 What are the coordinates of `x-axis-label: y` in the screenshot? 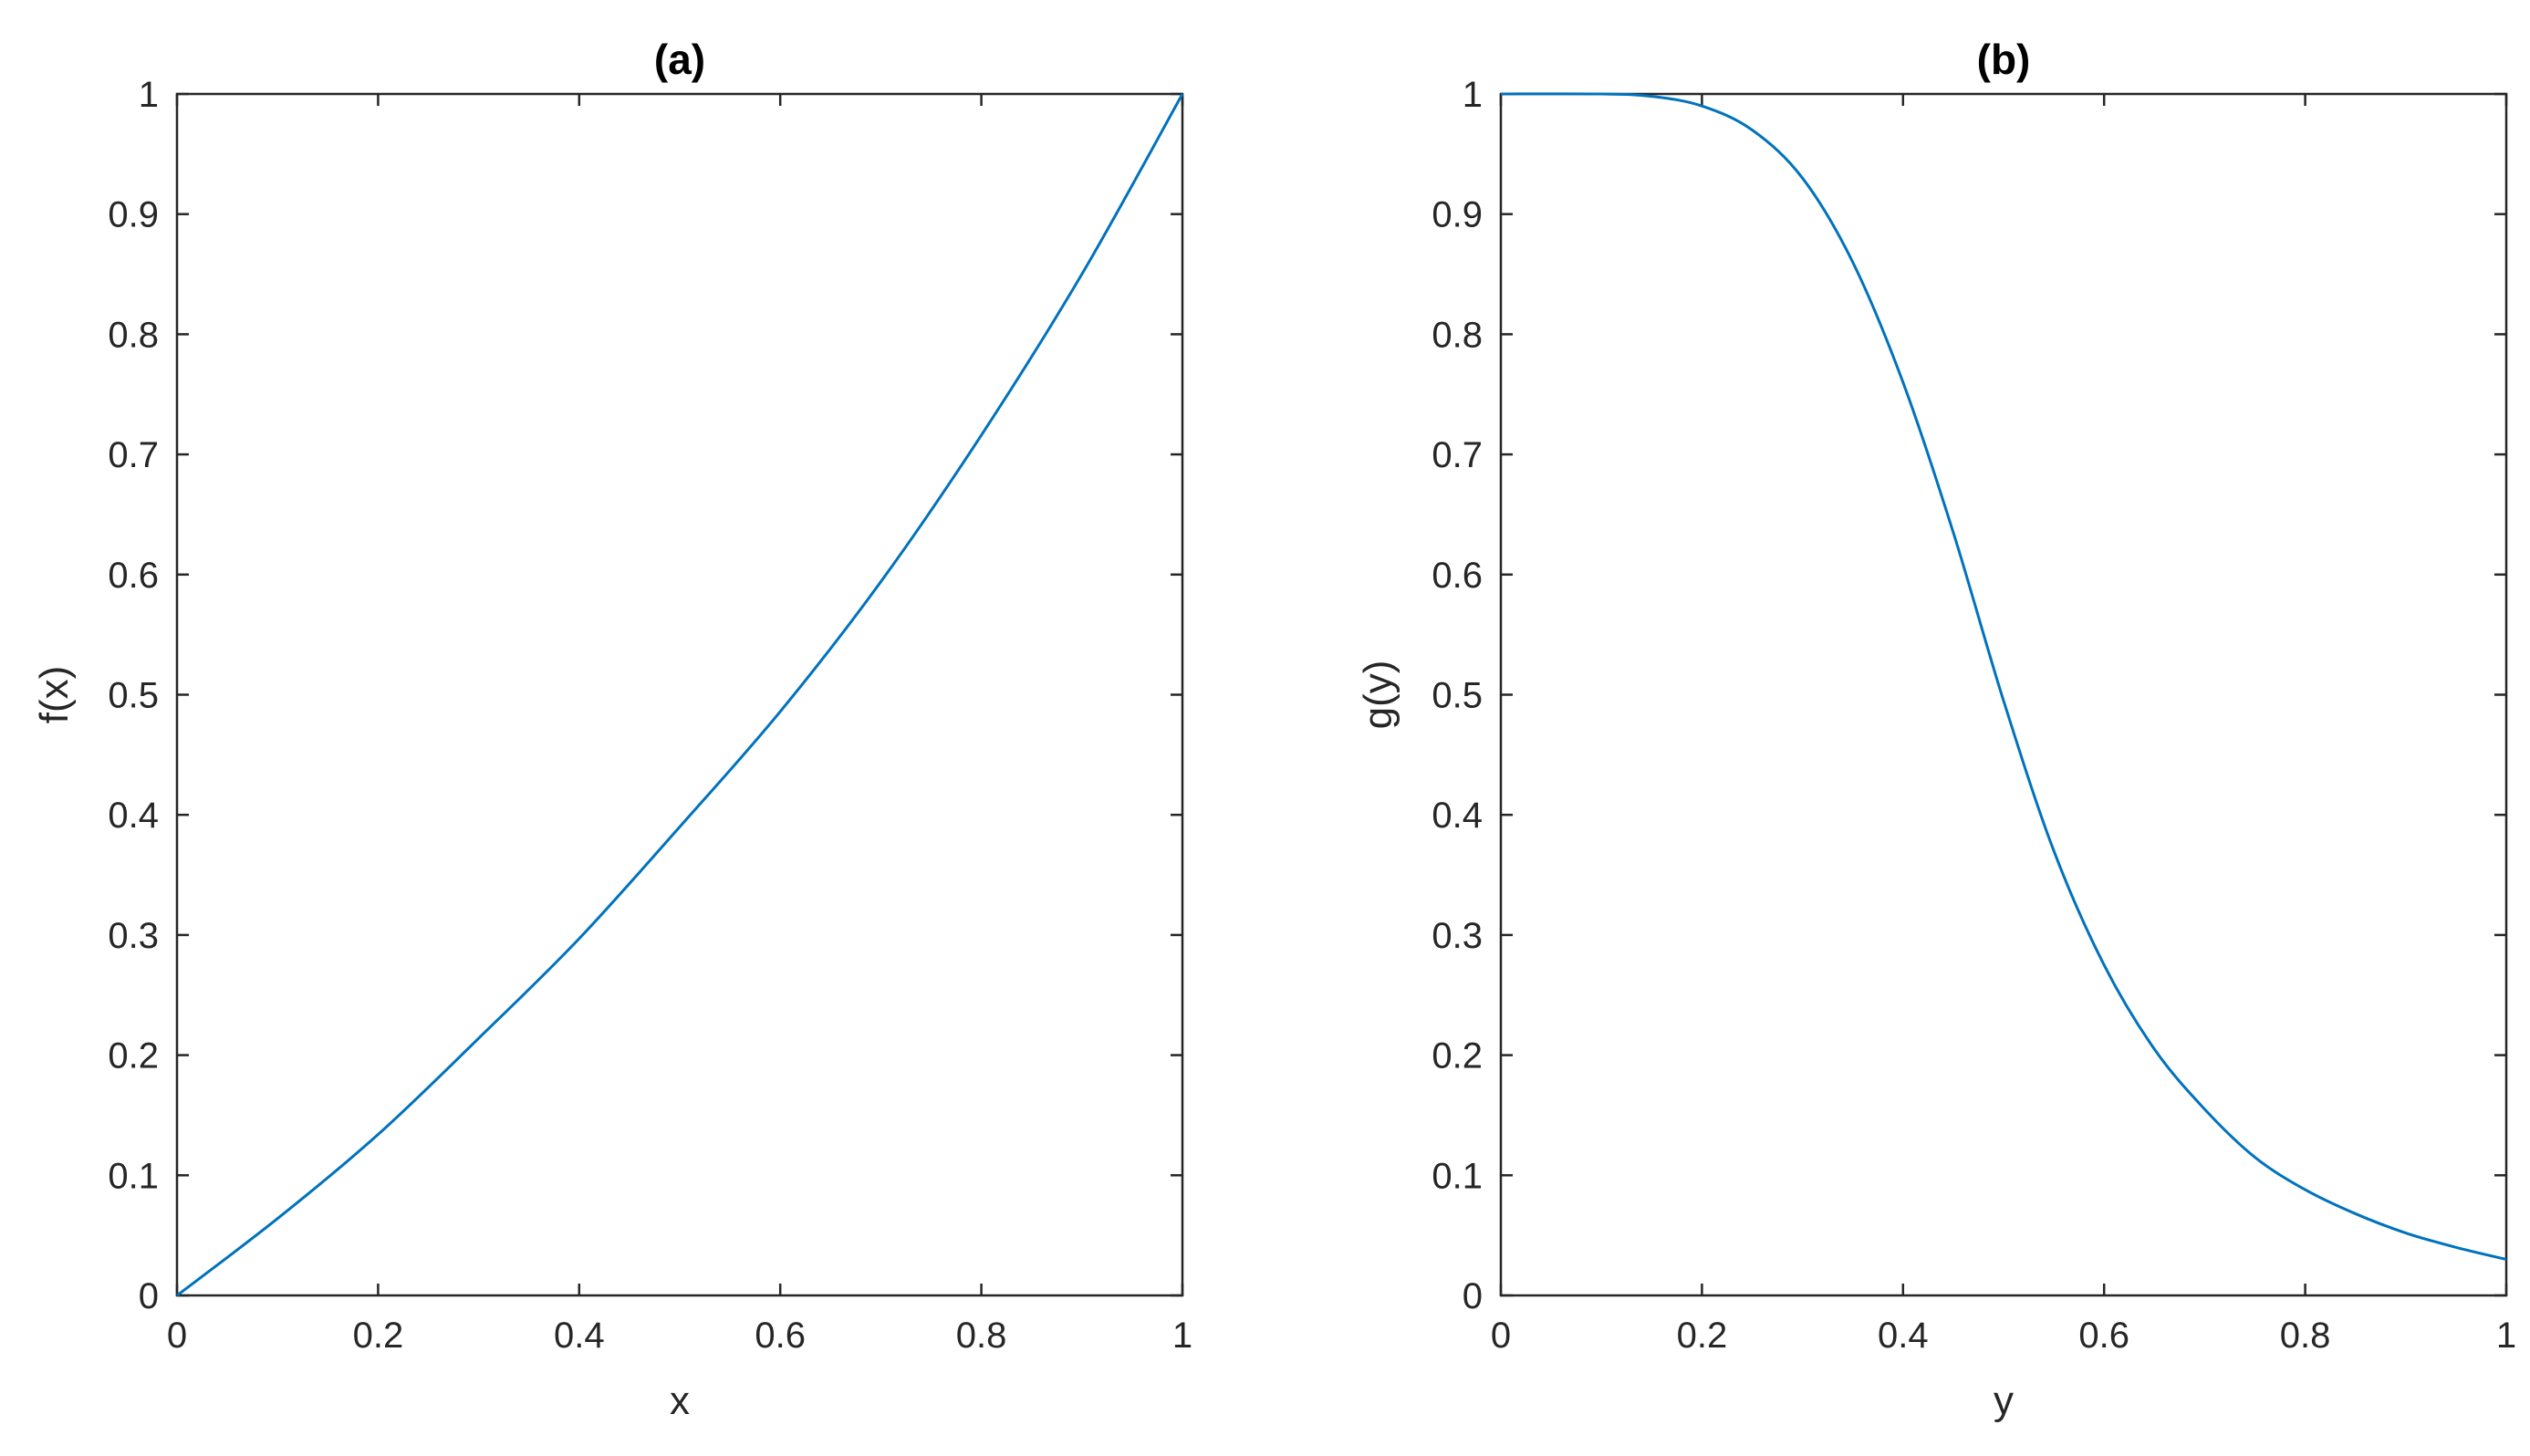 It's located at (2004, 1400).